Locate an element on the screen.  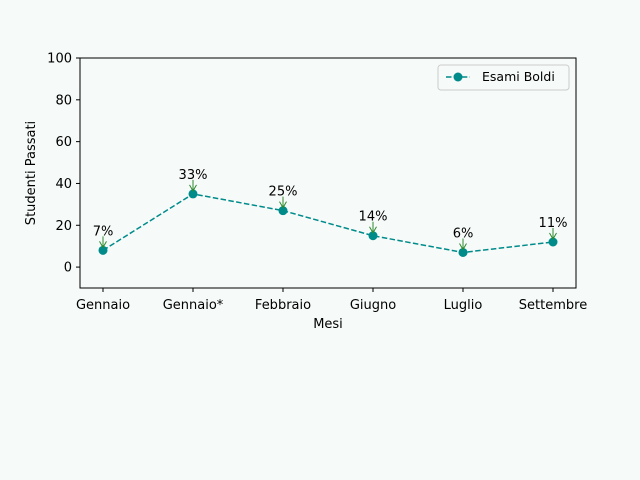
legend: Esami Boldi is located at coordinates (503, 77).